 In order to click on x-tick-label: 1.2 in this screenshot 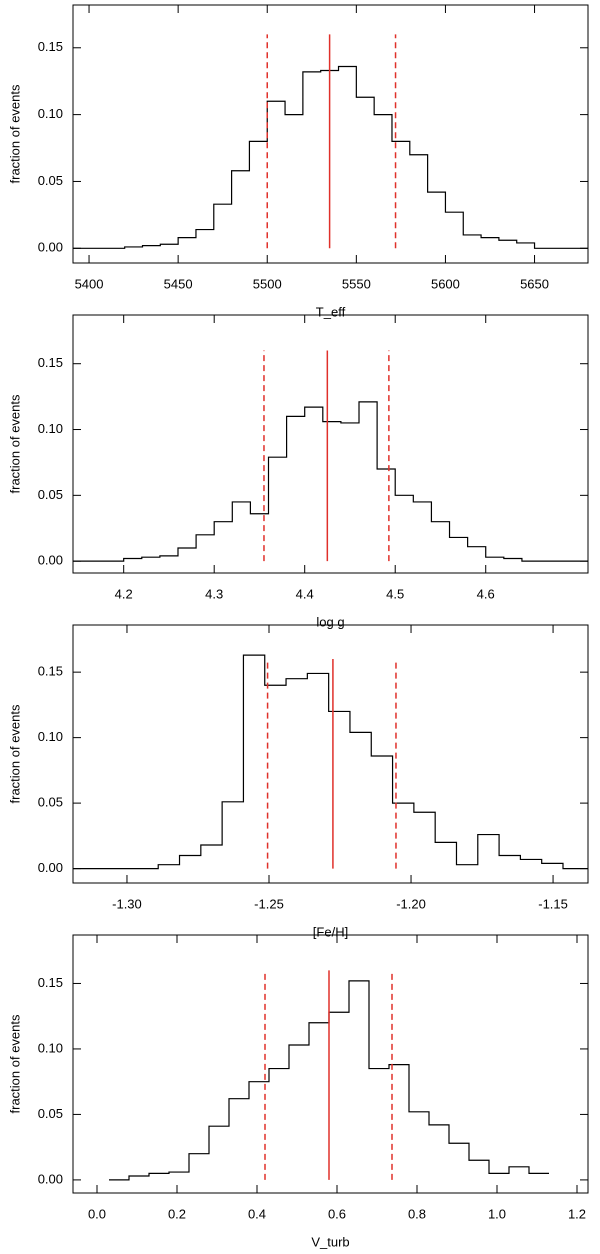, I will do `click(577, 1213)`.